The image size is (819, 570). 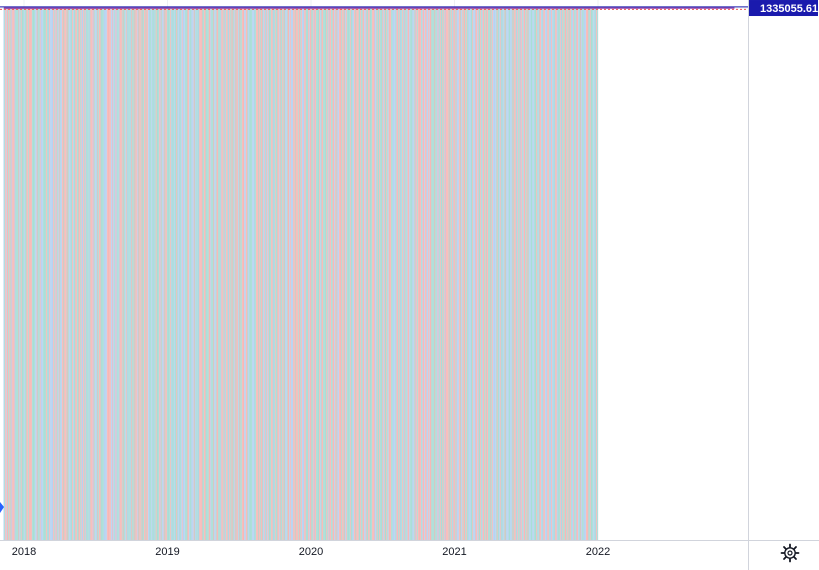 I want to click on settings-gear-icon, so click(x=790, y=553).